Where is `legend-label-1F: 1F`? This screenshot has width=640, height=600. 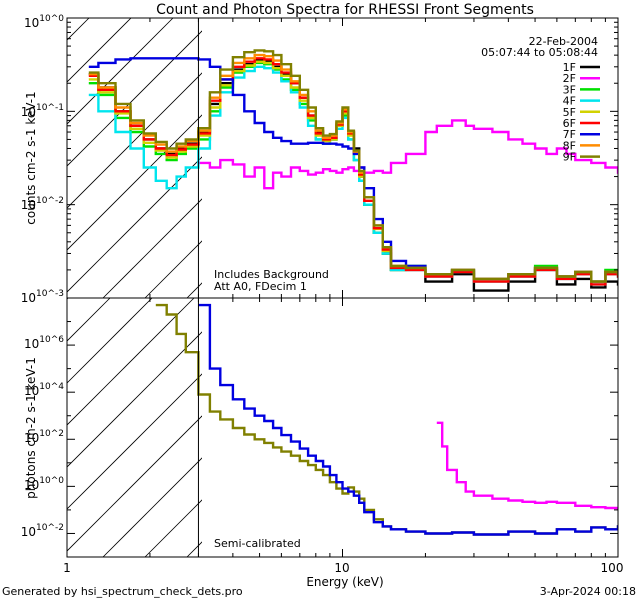
legend-label-1F: 1F is located at coordinates (569, 67).